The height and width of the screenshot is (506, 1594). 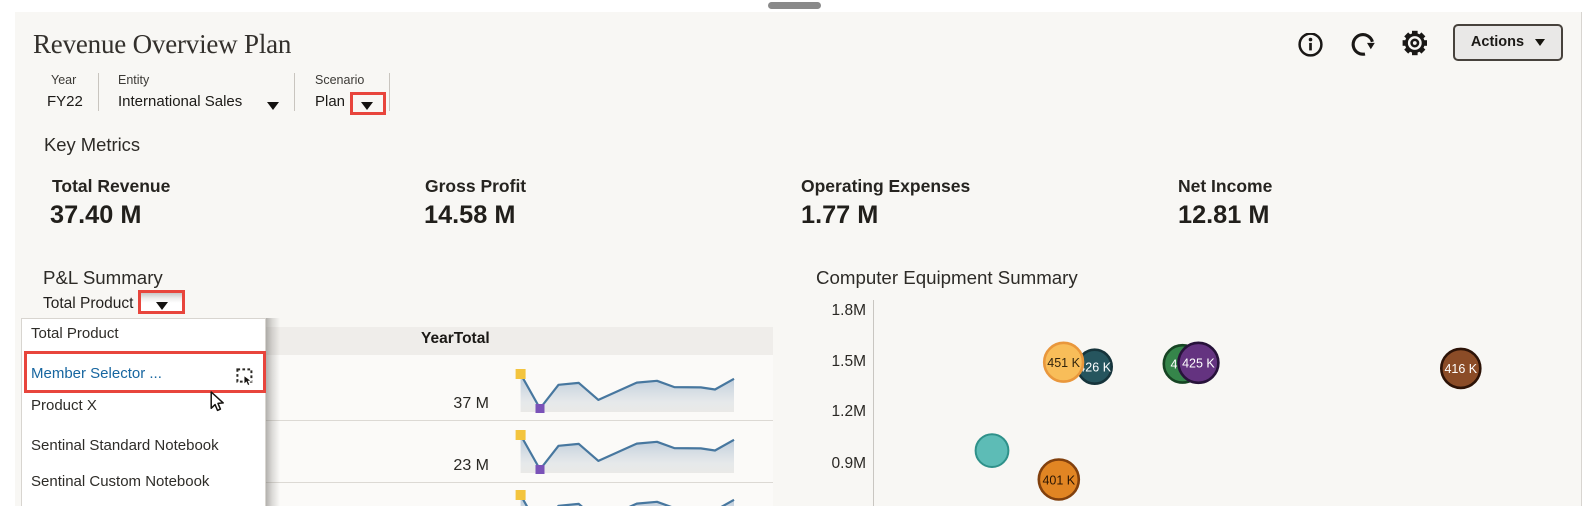 What do you see at coordinates (1460, 369) in the screenshot?
I see `svg-text: 416 K` at bounding box center [1460, 369].